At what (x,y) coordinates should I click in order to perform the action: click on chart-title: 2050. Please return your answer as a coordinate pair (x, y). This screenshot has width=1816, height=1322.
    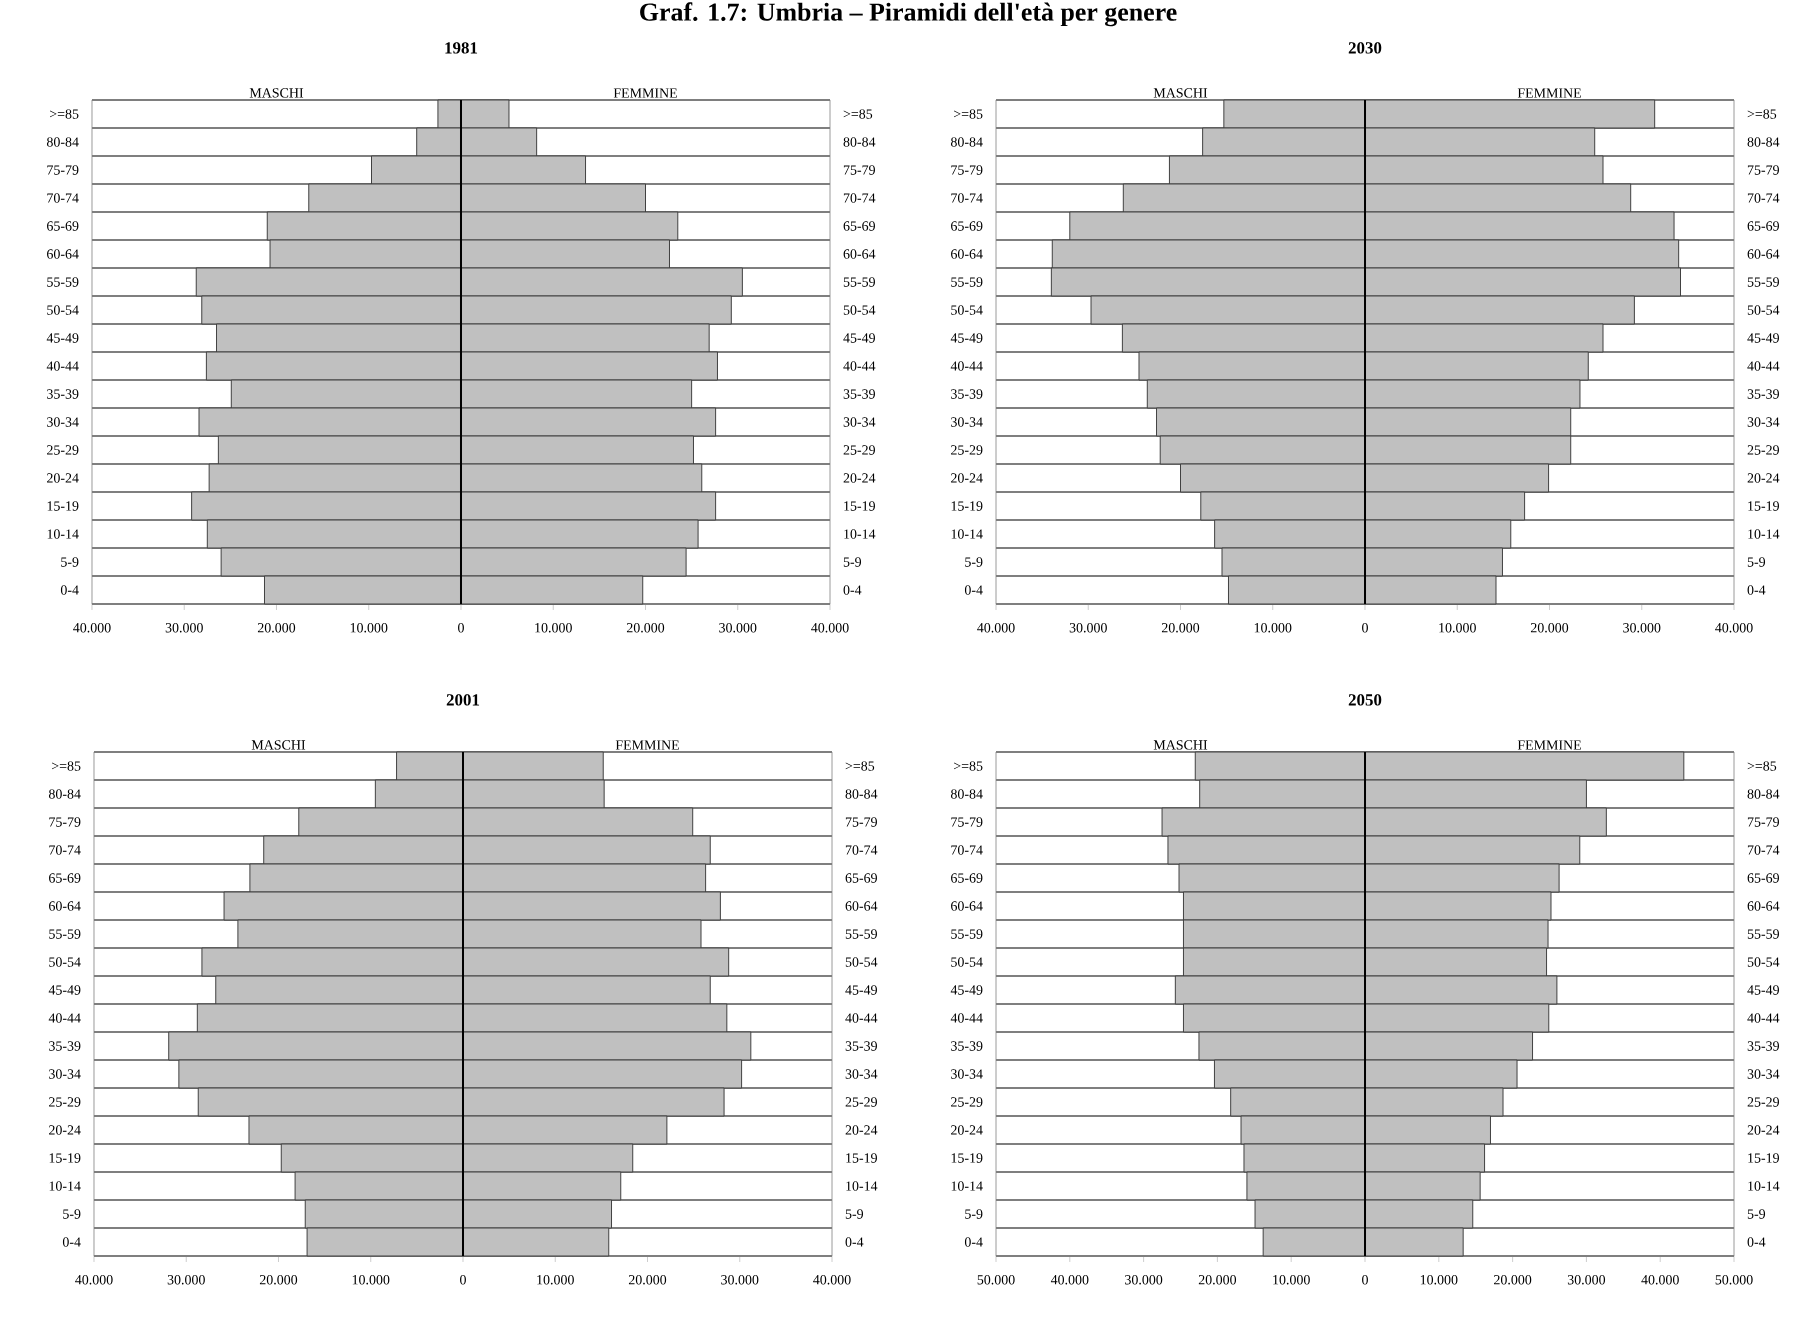
    Looking at the image, I should click on (1365, 700).